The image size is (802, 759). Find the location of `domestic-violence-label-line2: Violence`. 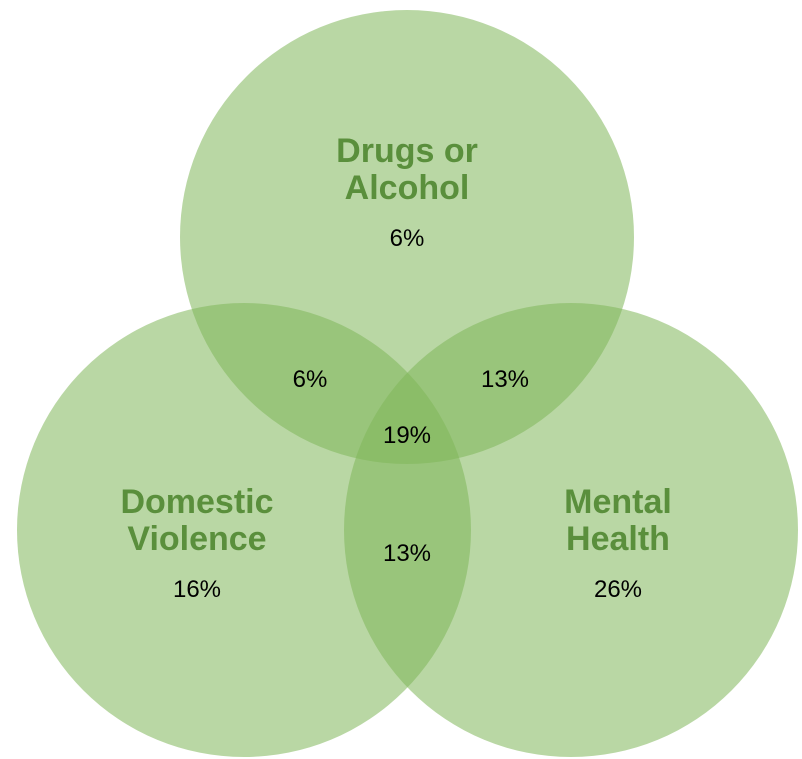

domestic-violence-label-line2: Violence is located at coordinates (196, 539).